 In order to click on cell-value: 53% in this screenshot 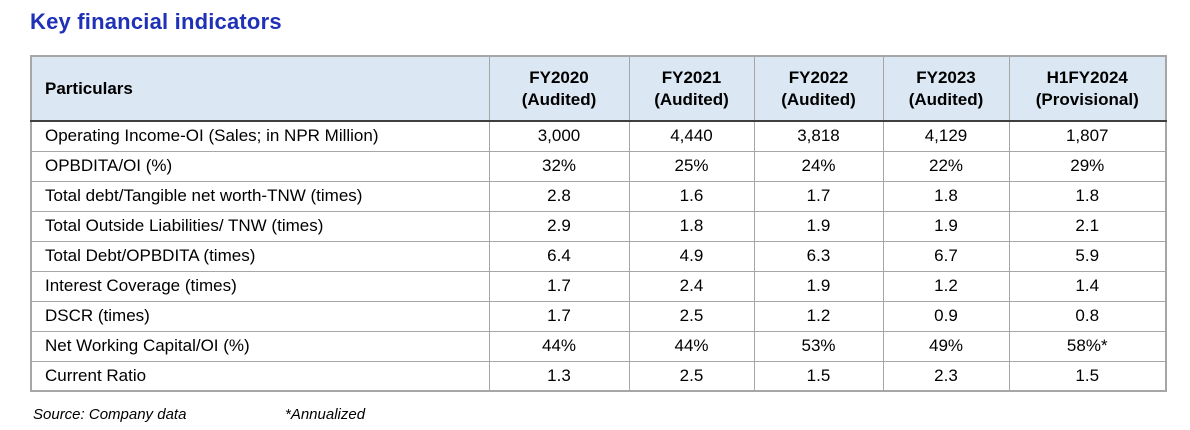, I will do `click(818, 346)`.